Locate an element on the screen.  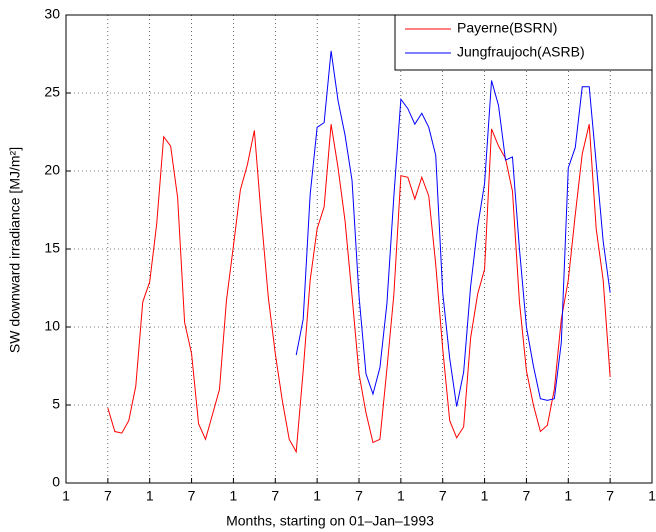
y-axis-label: SW downward irradiance [MJ/m²] is located at coordinates (15, 250).